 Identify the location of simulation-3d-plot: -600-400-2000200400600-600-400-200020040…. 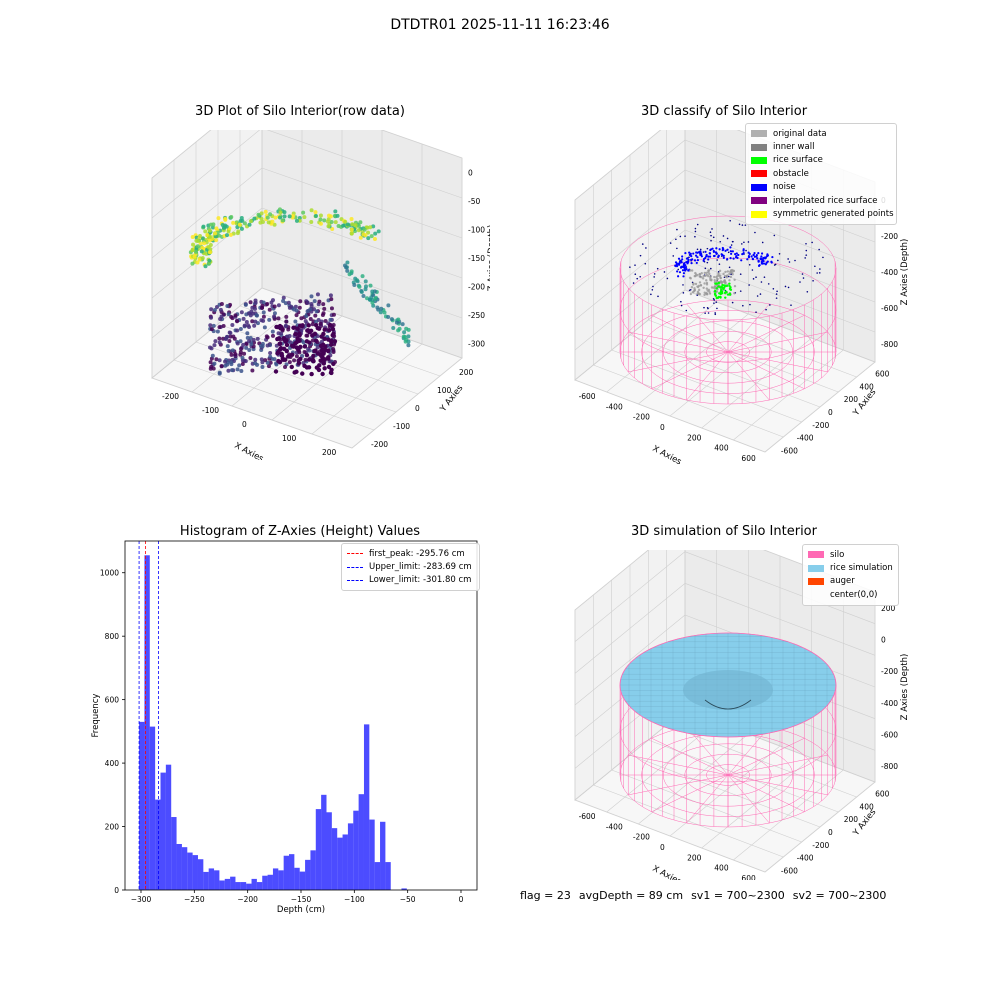
(742, 715).